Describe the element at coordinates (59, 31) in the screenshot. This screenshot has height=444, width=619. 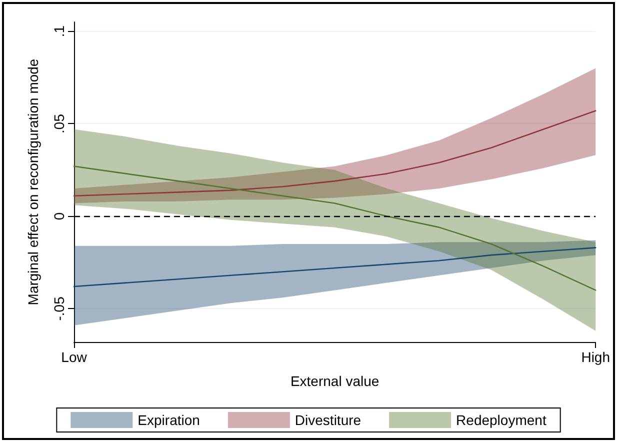
I see `y-tick-label: .1` at that location.